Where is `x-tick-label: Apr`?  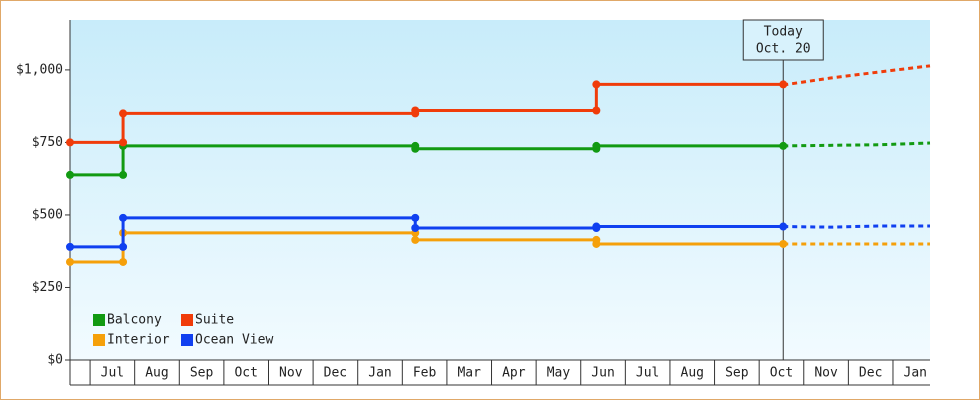 x-tick-label: Apr is located at coordinates (514, 373).